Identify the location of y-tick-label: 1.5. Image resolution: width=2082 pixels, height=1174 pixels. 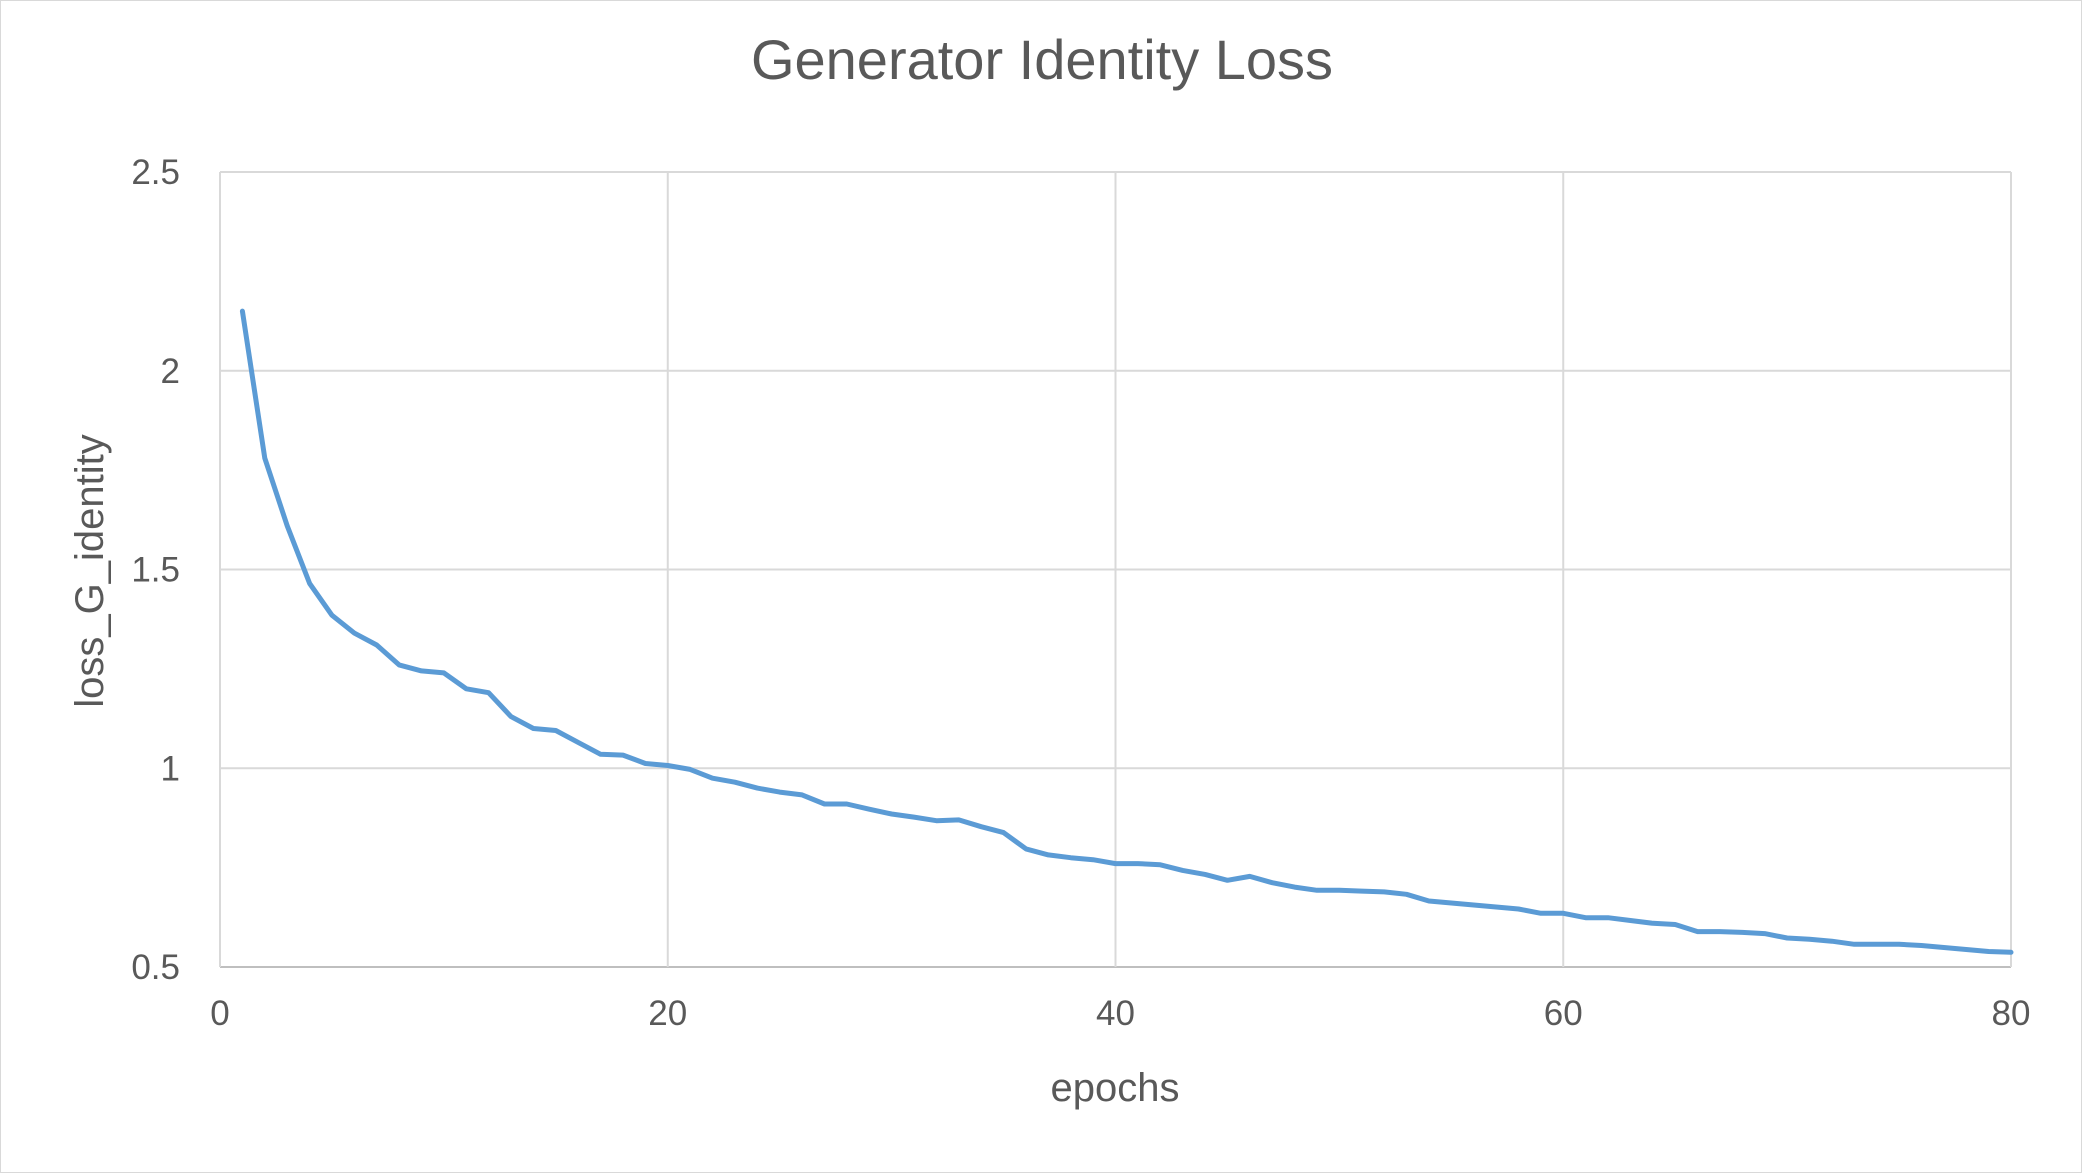
(155, 570).